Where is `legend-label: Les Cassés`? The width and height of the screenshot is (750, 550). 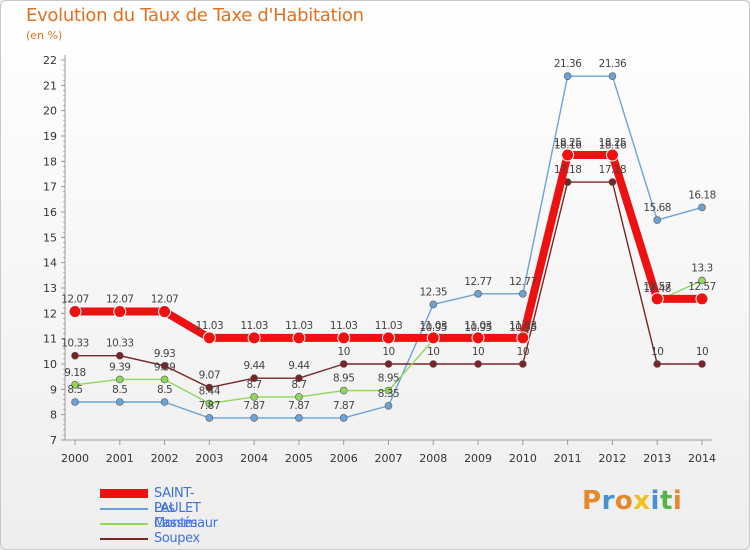 legend-label: Les Cassés is located at coordinates (175, 516).